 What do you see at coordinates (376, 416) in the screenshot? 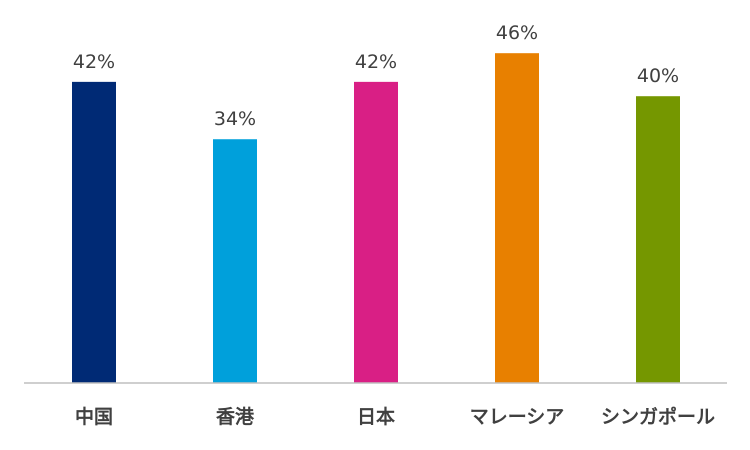
I see `category-label-3: 日本` at bounding box center [376, 416].